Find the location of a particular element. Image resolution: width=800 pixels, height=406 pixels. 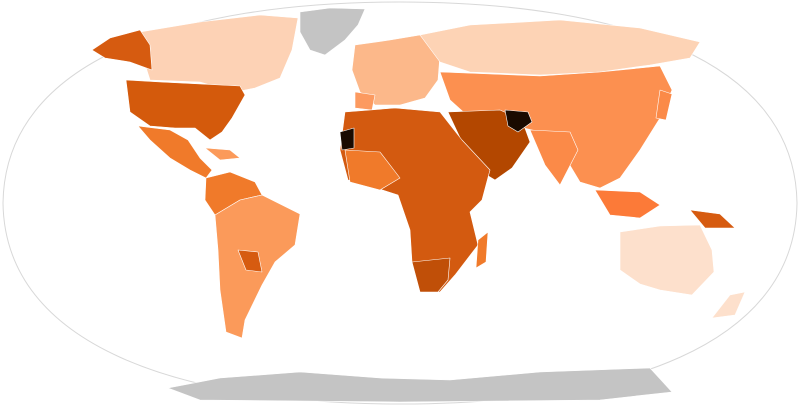

greenland is located at coordinates (332, 31).